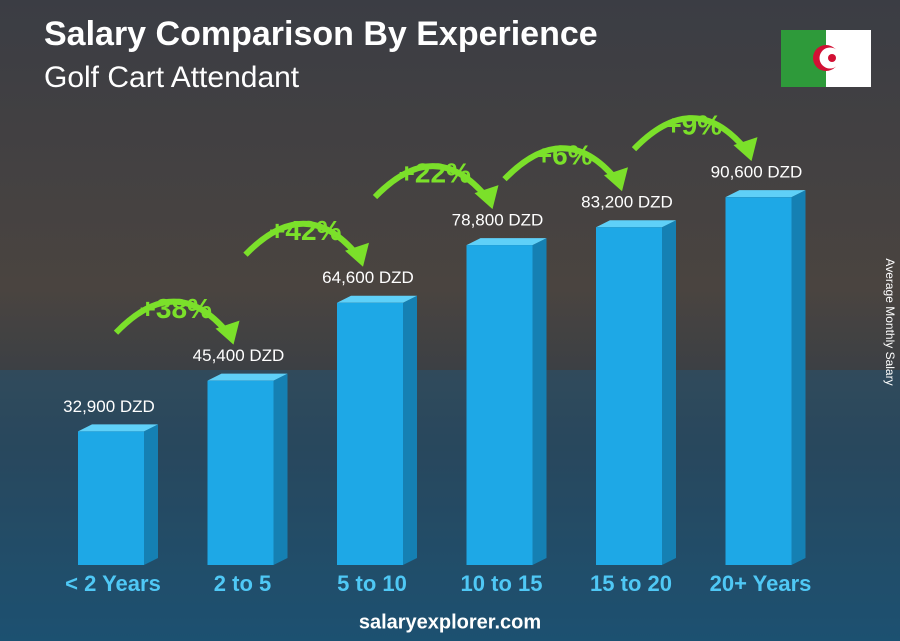  I want to click on growth-label: +42%, so click(305, 230).